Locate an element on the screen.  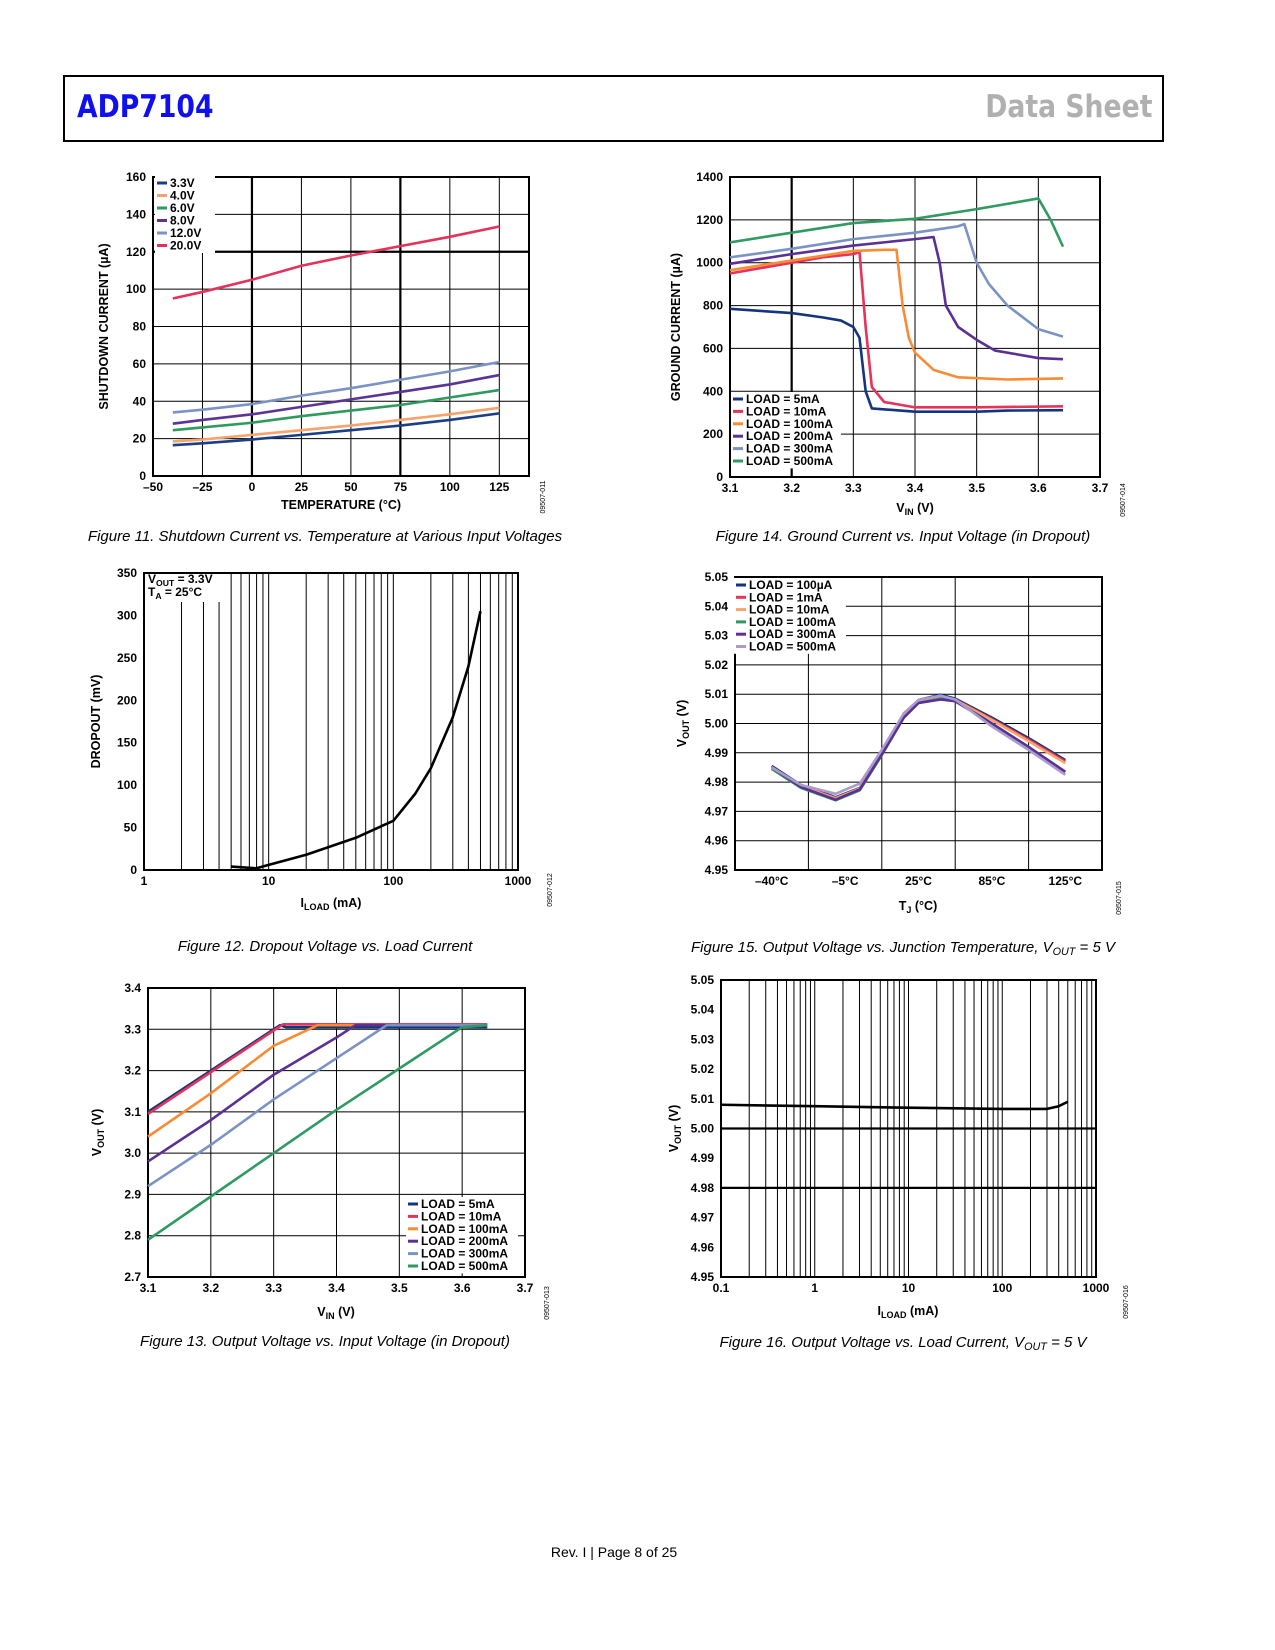
x-tick-label: 3.1 is located at coordinates (730, 488).